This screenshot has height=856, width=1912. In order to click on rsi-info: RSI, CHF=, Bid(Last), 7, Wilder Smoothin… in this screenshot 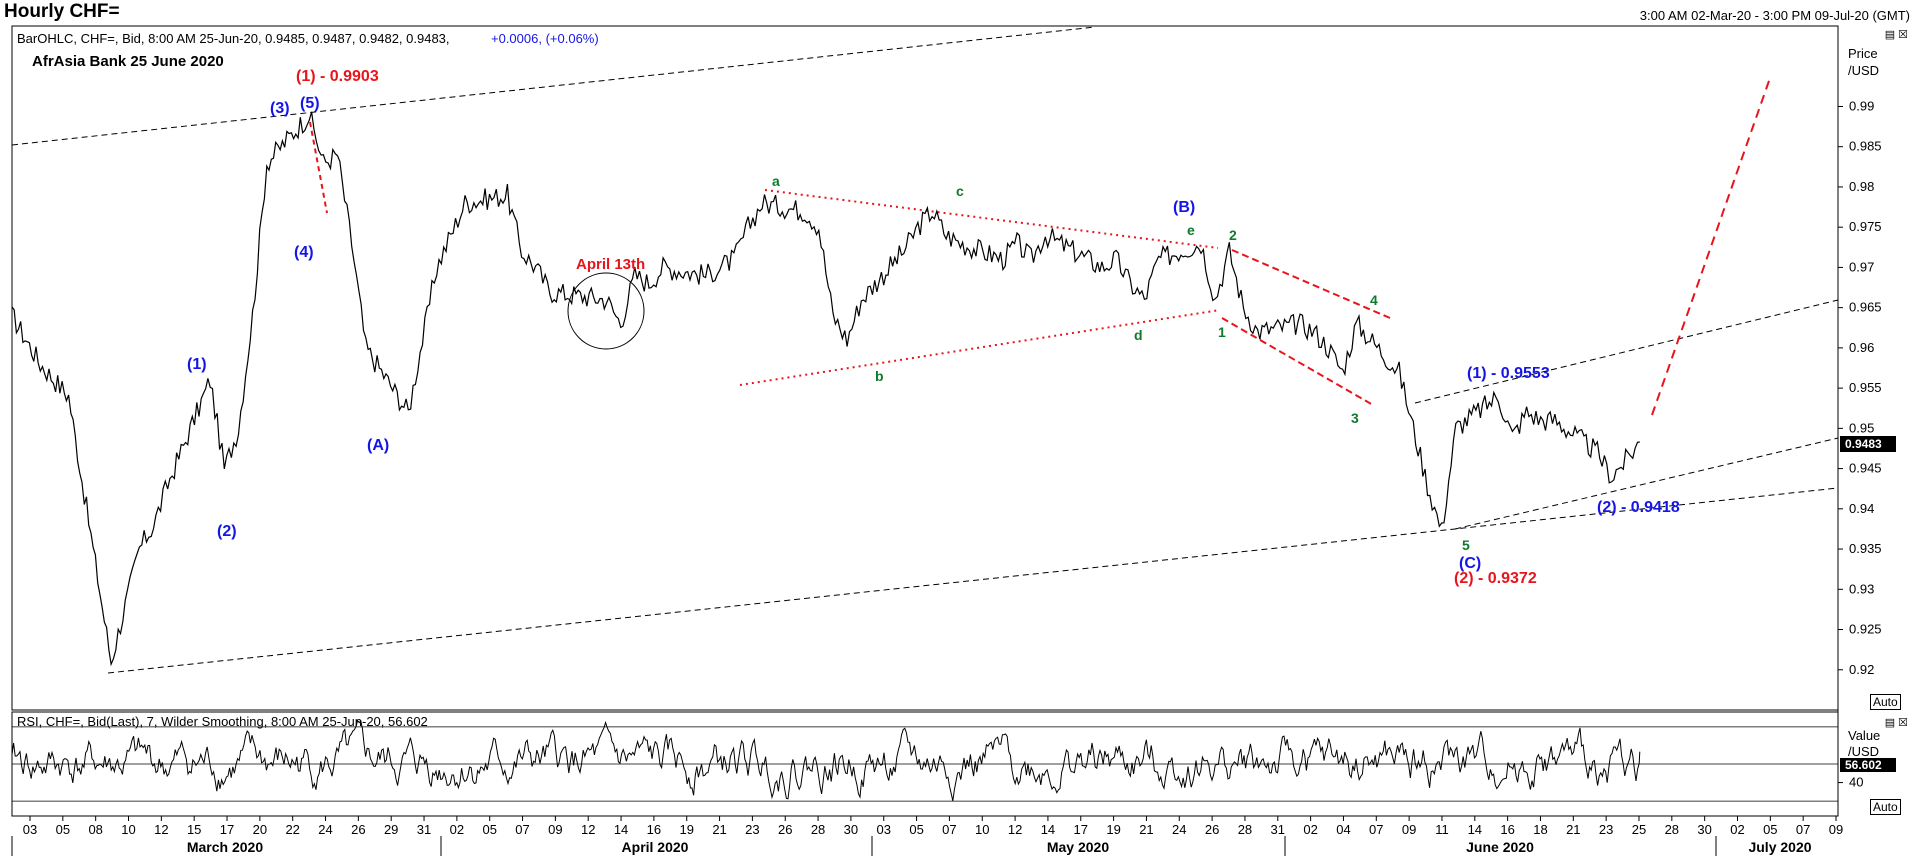, I will do `click(222, 721)`.